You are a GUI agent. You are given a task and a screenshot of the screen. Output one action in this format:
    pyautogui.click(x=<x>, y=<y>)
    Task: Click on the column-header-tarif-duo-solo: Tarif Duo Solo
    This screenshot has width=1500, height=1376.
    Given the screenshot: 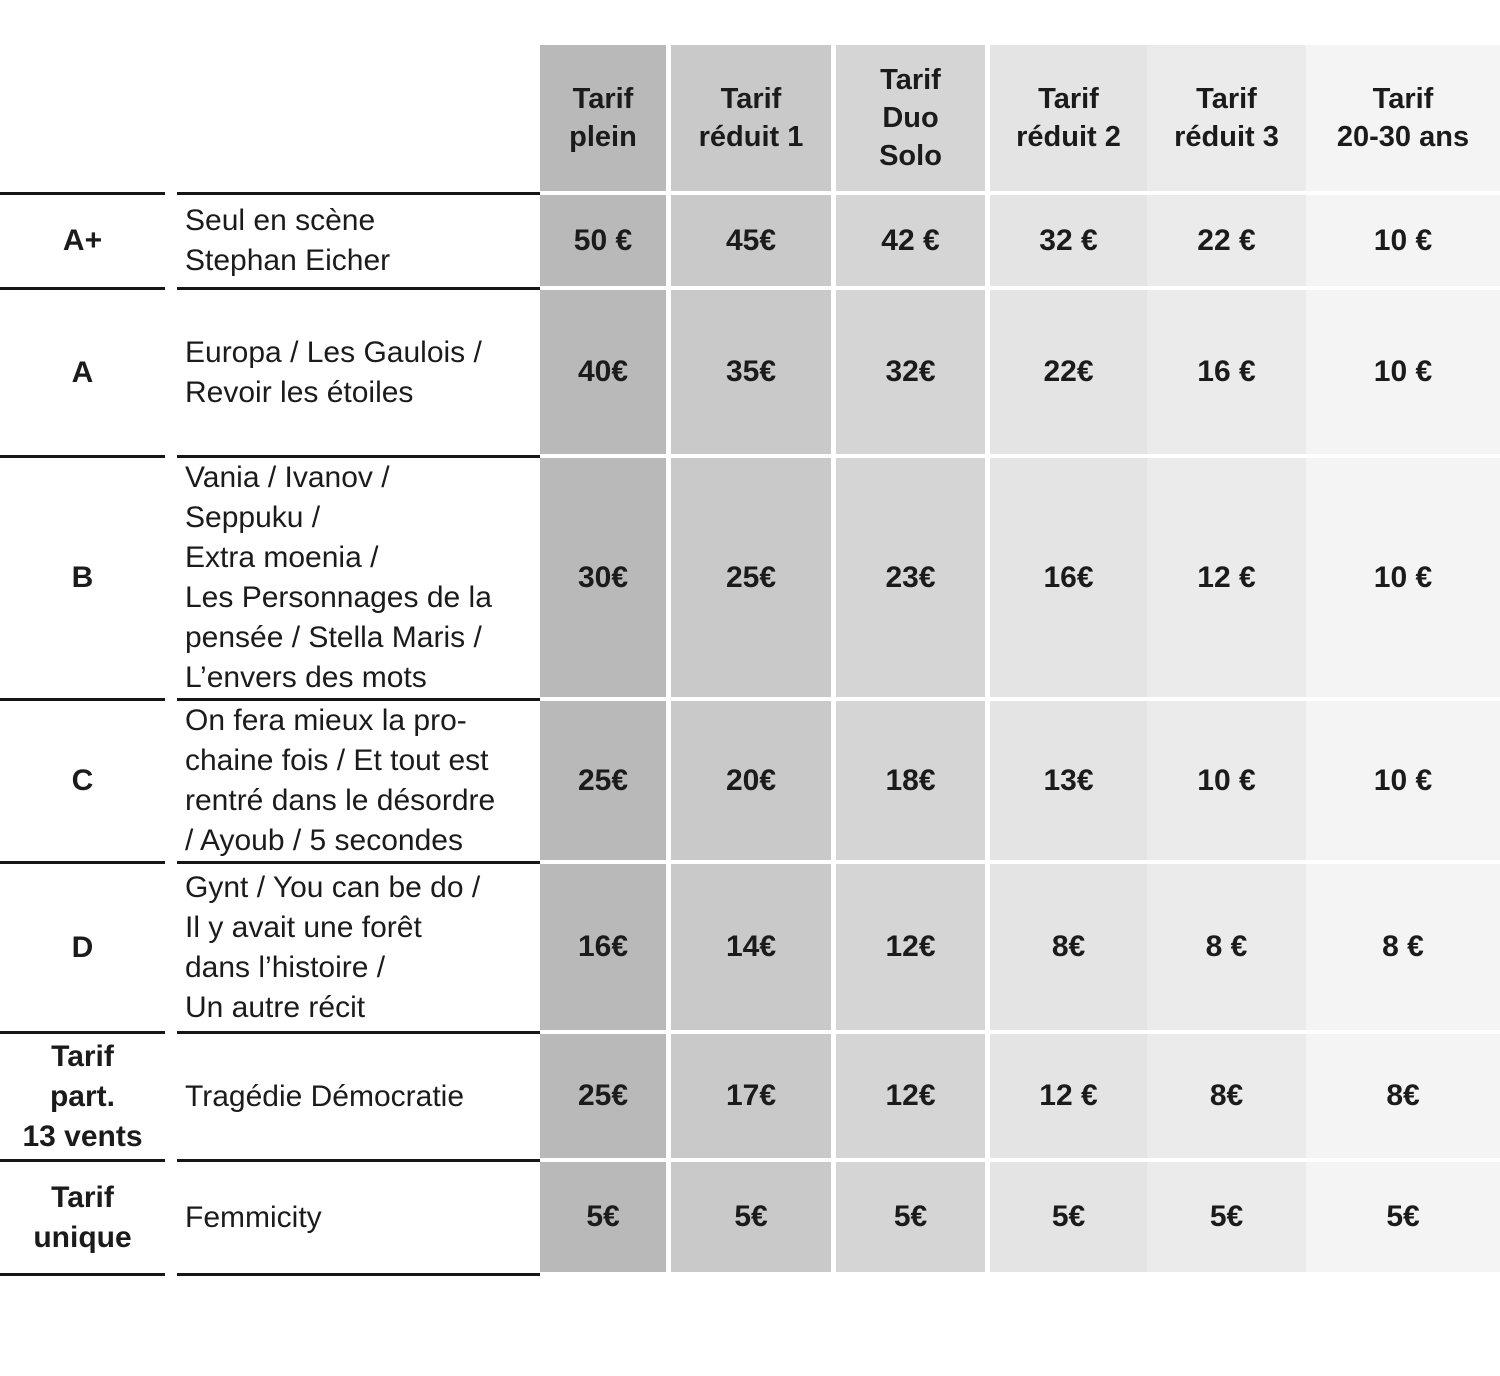 What is the action you would take?
    pyautogui.click(x=910, y=120)
    